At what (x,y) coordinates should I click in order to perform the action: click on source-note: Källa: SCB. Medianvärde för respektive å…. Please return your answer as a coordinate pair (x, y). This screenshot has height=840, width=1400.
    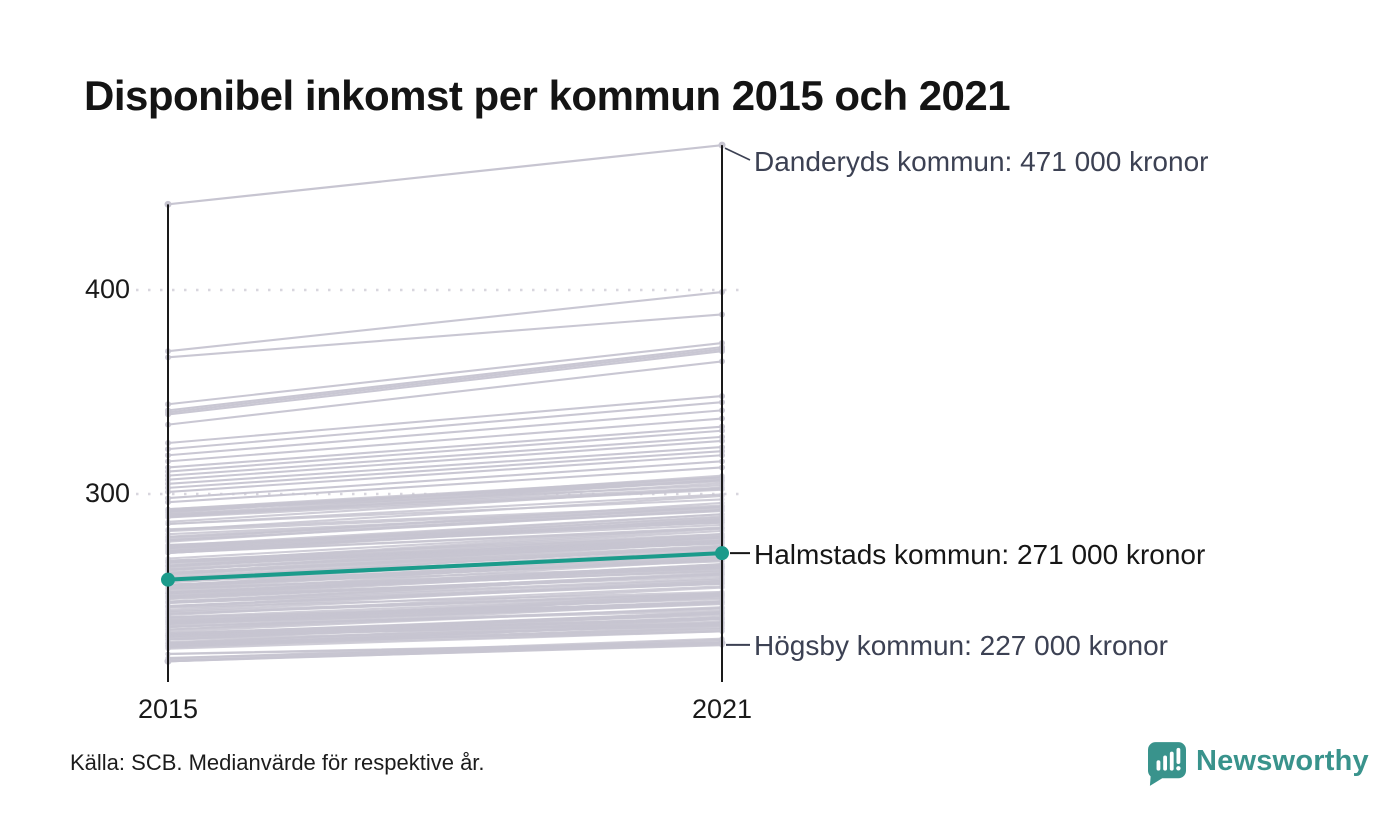
    Looking at the image, I should click on (277, 762).